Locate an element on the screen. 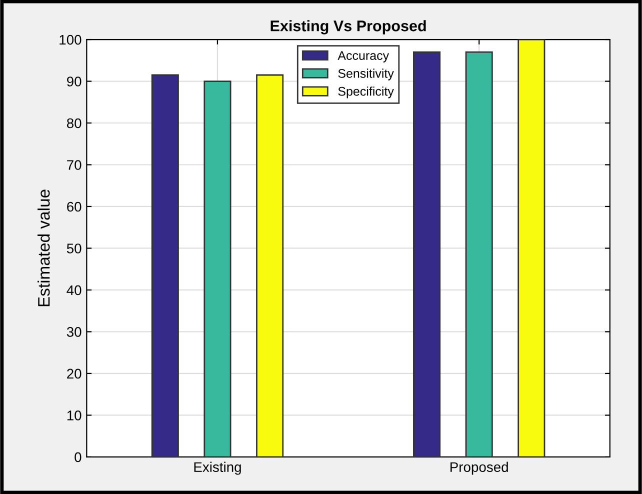 The image size is (642, 494). legend-label: Sensitivity is located at coordinates (366, 74).